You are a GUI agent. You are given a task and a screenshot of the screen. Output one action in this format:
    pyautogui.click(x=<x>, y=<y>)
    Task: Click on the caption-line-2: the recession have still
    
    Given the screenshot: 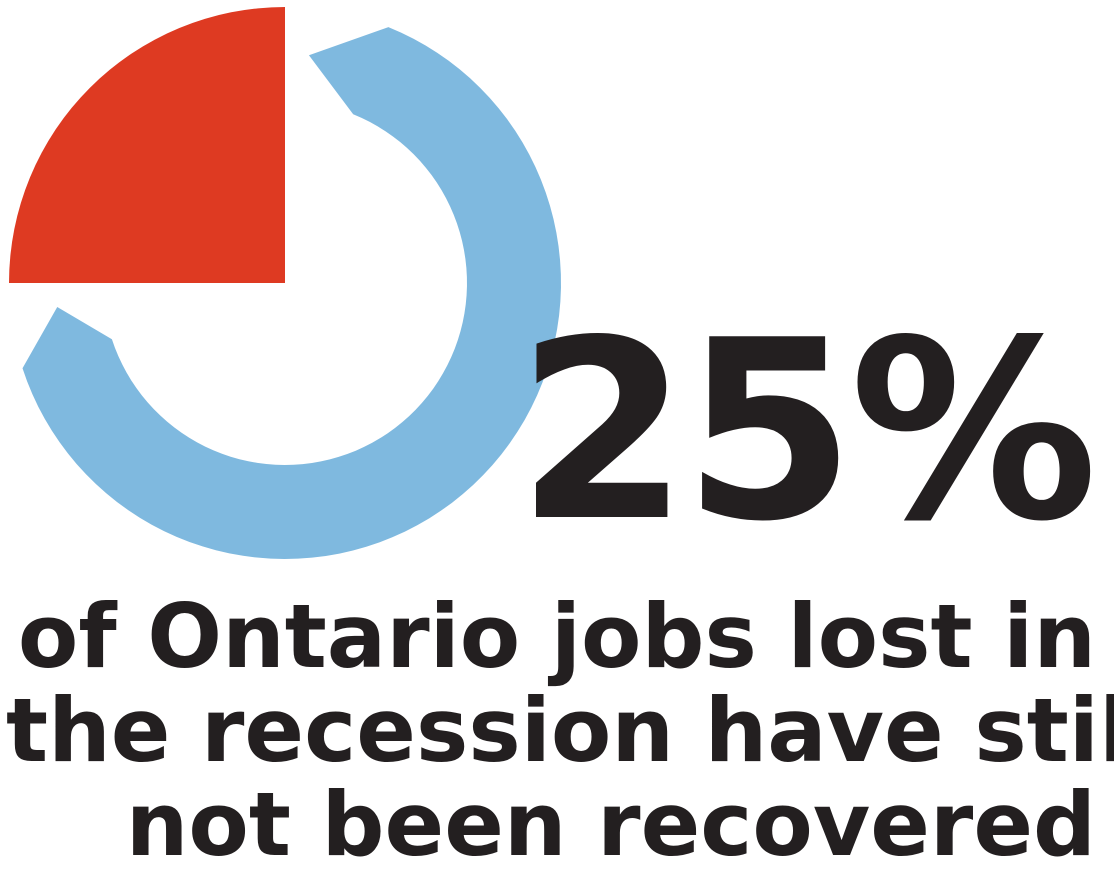 What is the action you would take?
    pyautogui.click(x=560, y=730)
    